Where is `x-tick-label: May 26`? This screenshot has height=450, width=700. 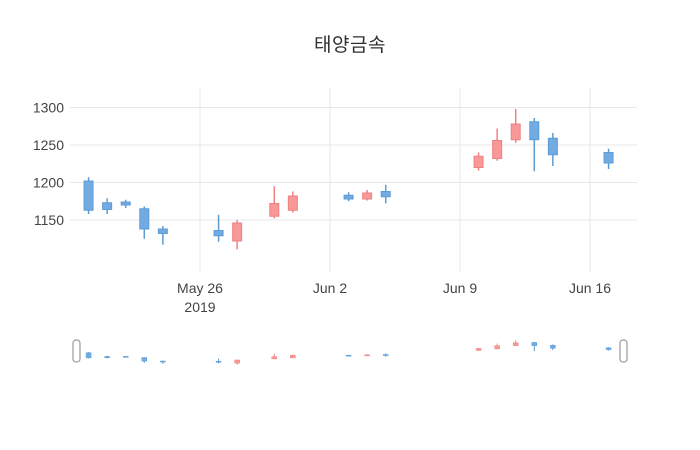
x-tick-label: May 26 is located at coordinates (200, 288).